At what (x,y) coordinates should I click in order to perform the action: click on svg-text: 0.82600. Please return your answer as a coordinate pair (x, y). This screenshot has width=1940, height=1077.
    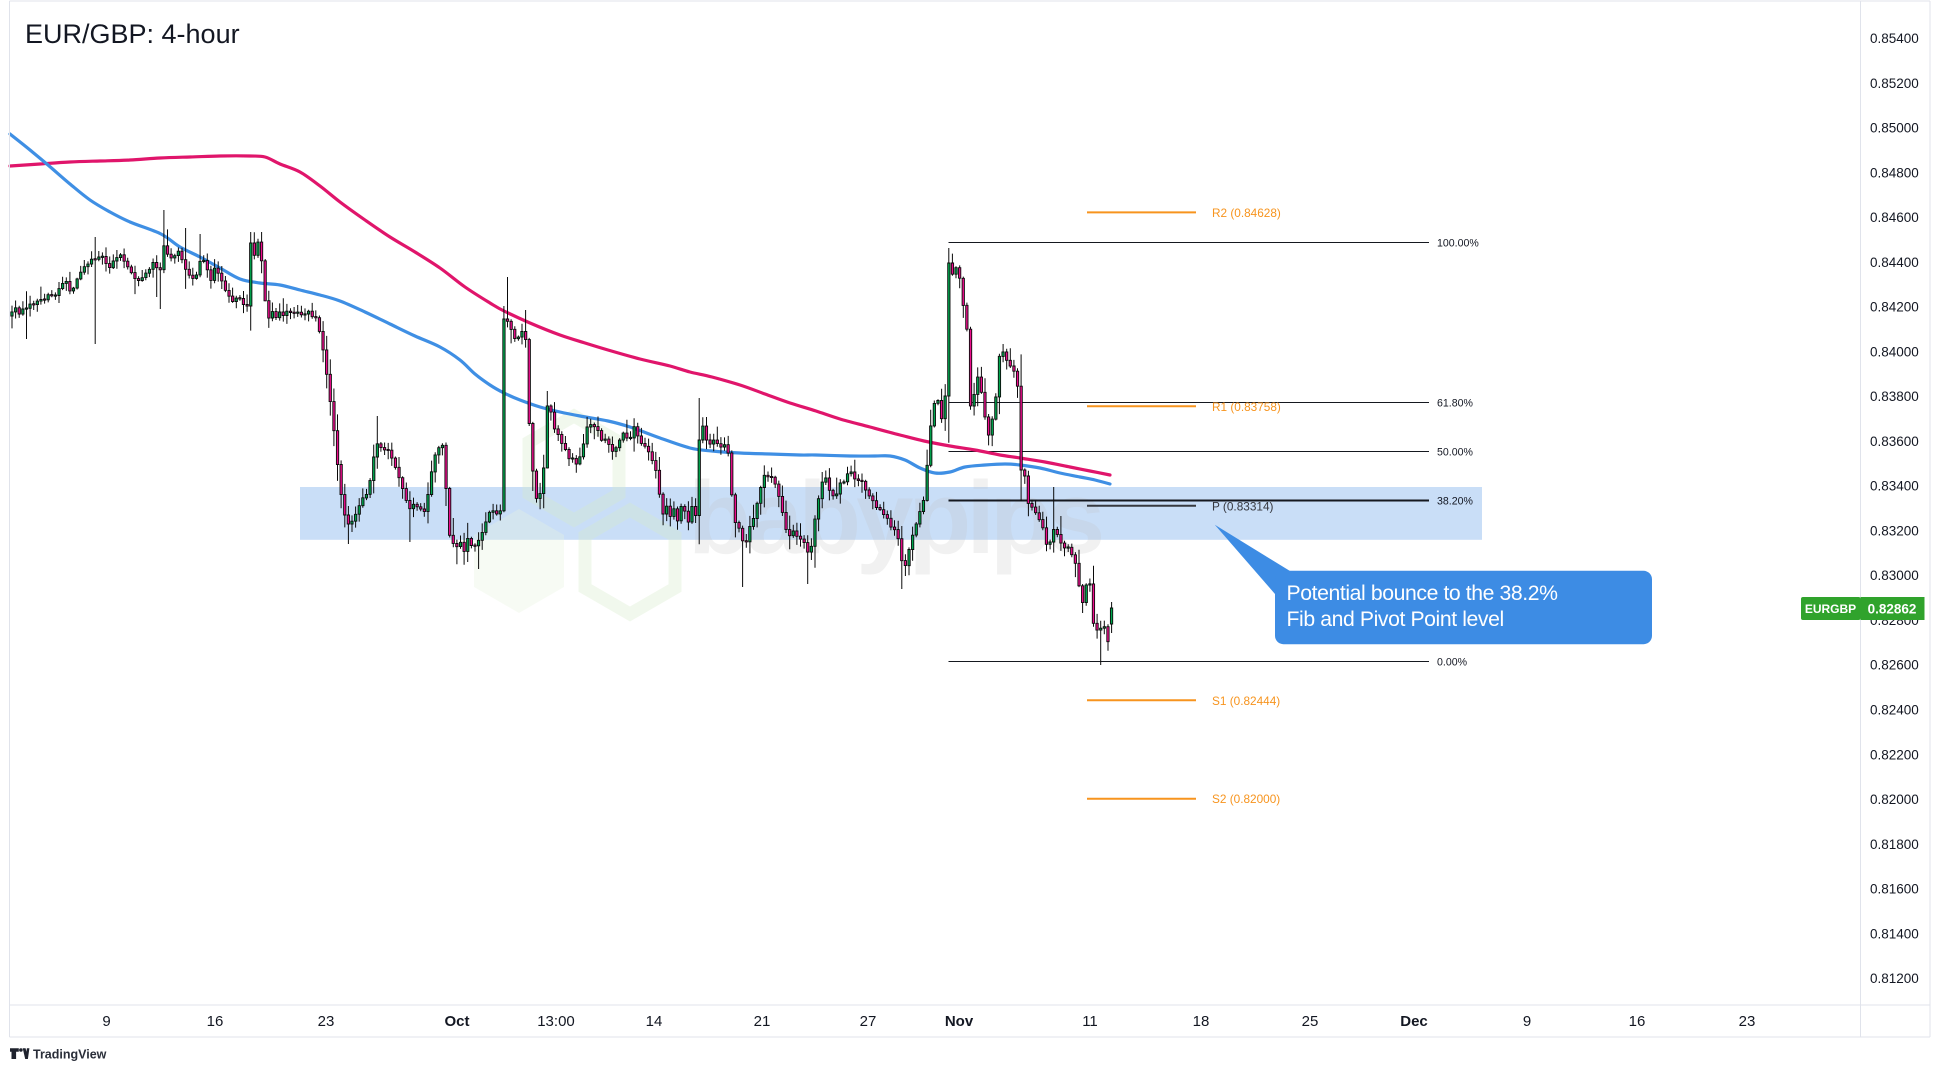
    Looking at the image, I should click on (1894, 665).